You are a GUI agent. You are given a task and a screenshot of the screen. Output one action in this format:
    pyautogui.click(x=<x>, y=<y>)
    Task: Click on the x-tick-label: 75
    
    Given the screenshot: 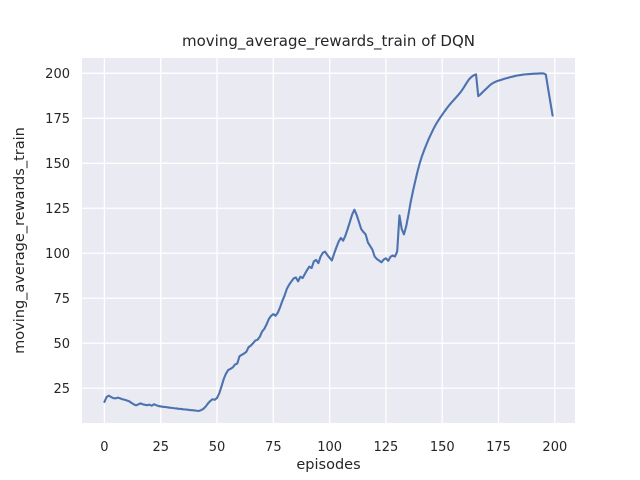 What is the action you would take?
    pyautogui.click(x=273, y=447)
    